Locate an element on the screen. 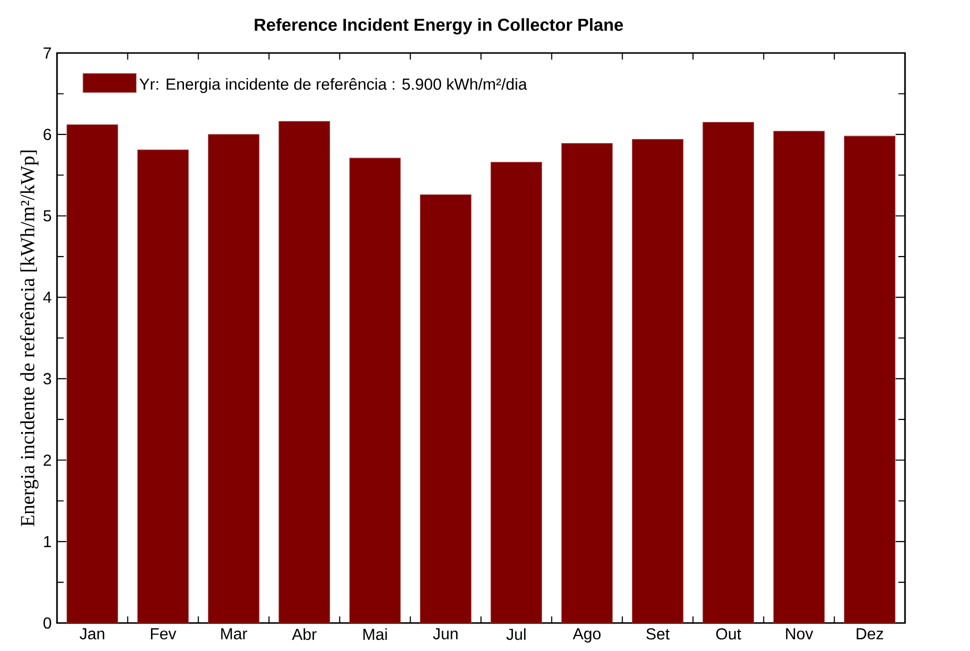 The image size is (970, 651). chart-title: Reference Incident Energy in Collector Plane is located at coordinates (438, 26).